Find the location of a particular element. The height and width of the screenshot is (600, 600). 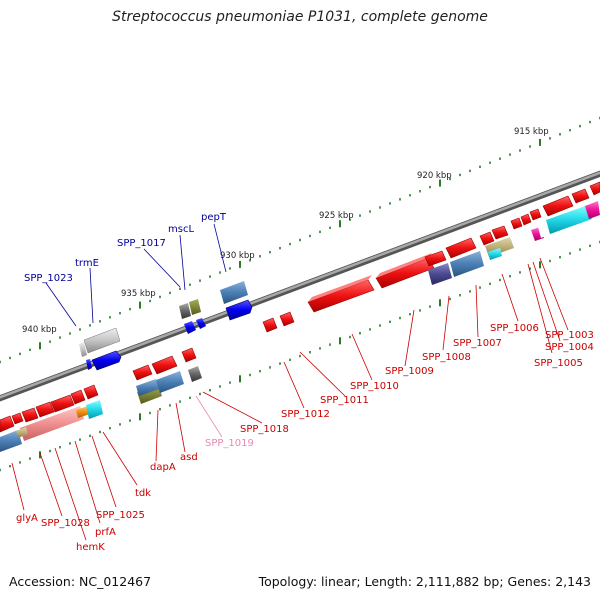

leader-hemK is located at coordinates (70, 494).